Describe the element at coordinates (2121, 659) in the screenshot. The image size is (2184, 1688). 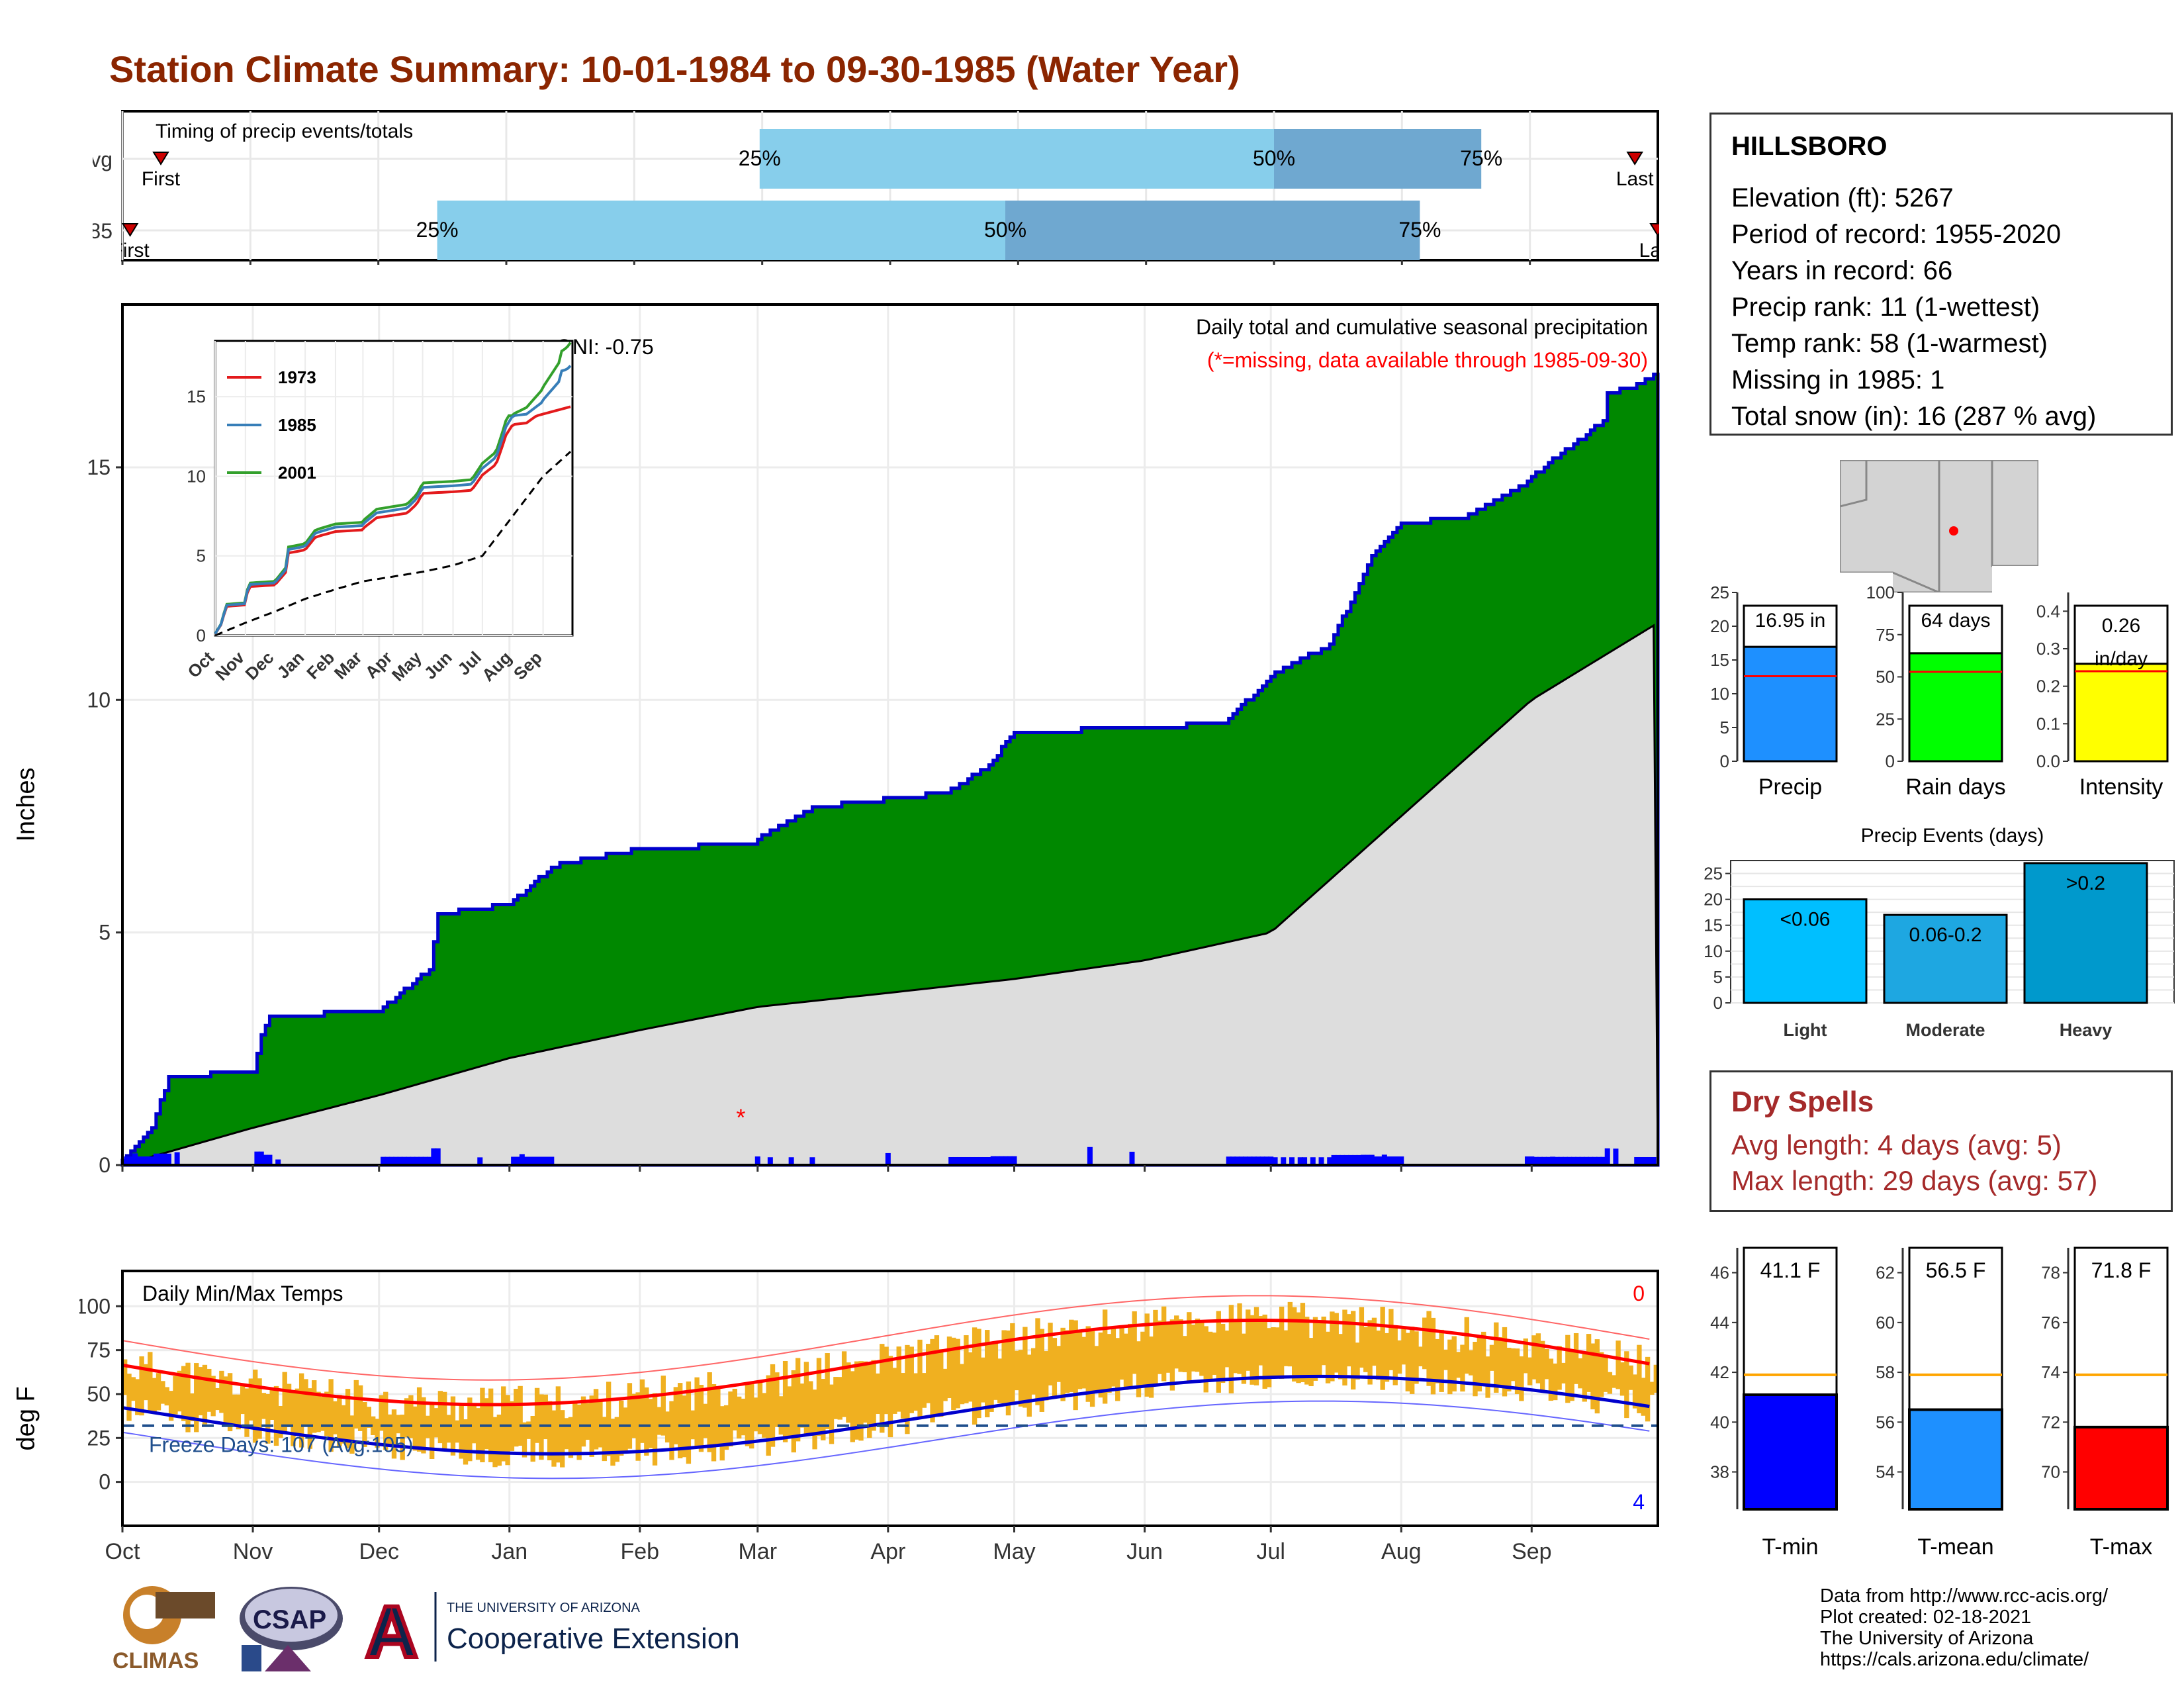
I see `summary-value-unit: in/day` at that location.